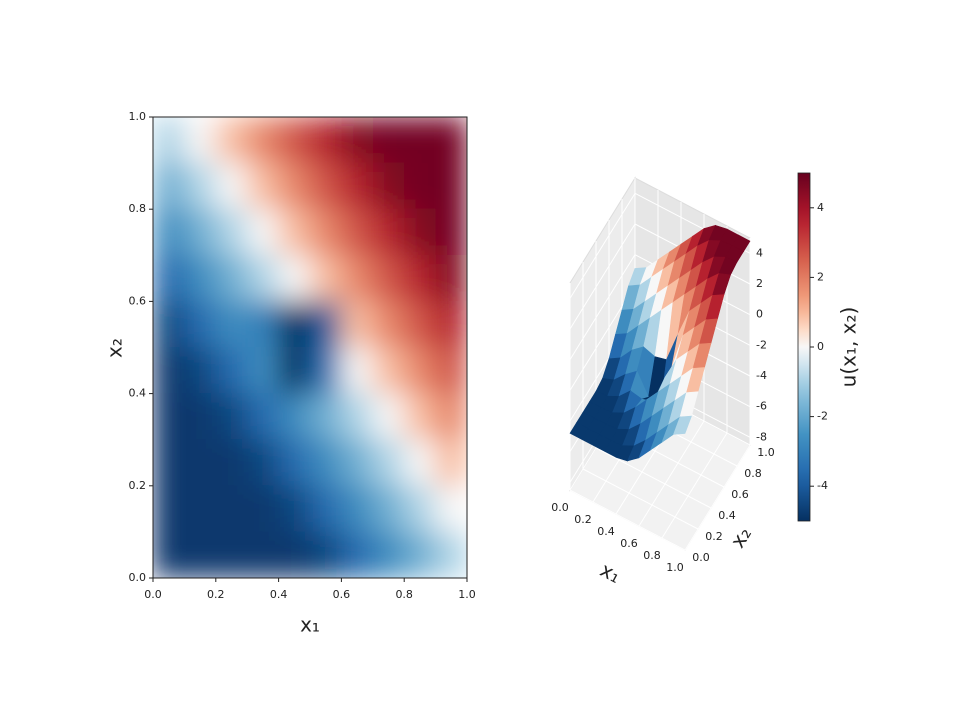  Describe the element at coordinates (753, 473) in the screenshot. I see `y-tick-label: 0.8` at that location.